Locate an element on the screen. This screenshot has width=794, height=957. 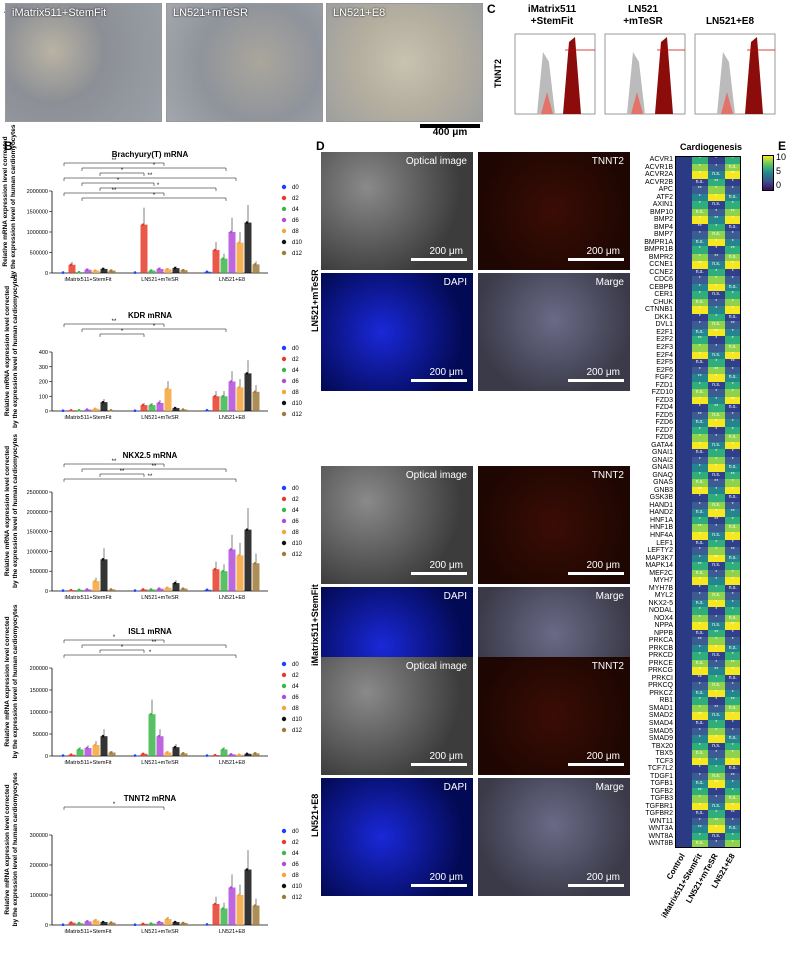
heatmap-row-label: BMP7 is located at coordinates (663, 235).